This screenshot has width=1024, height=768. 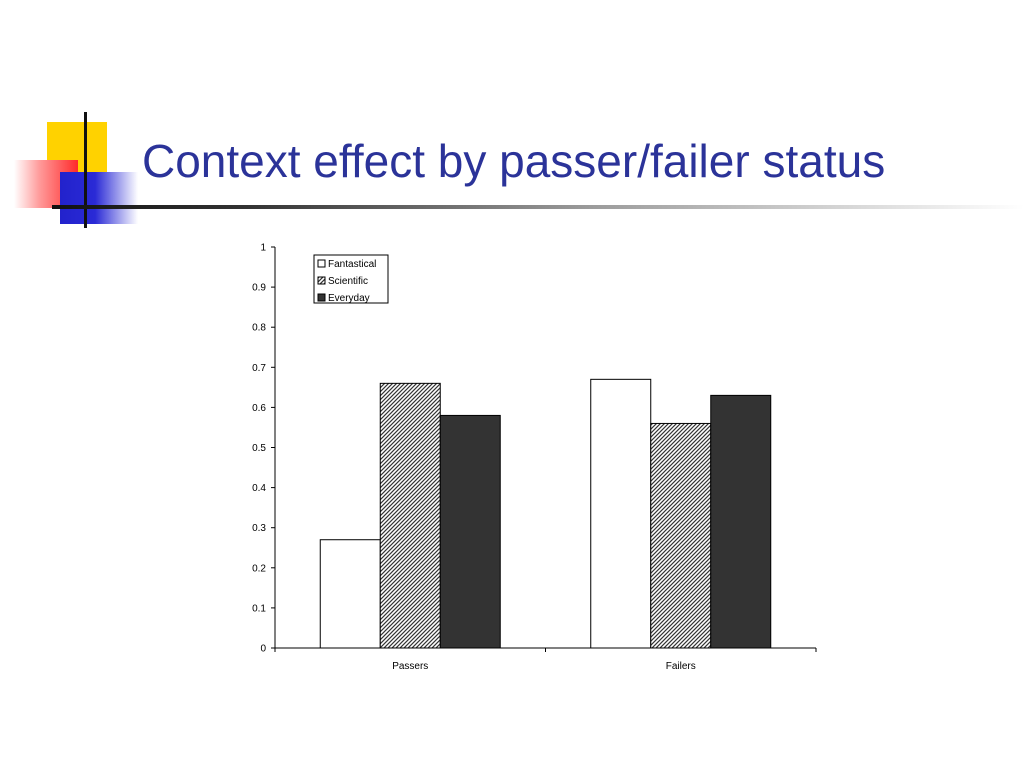 What do you see at coordinates (85, 170) in the screenshot?
I see `decorative-vertical-line` at bounding box center [85, 170].